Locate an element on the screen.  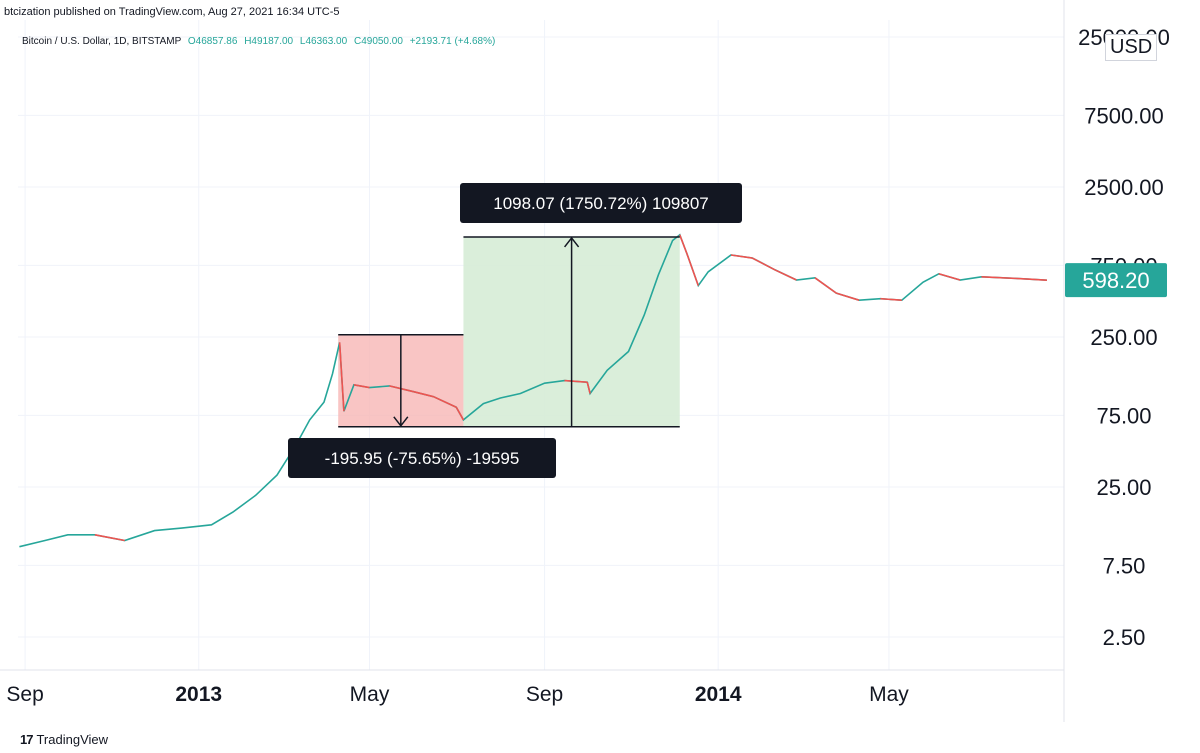
loss-measure-label: -195.95 (-75.65%) -19595 is located at coordinates (422, 458).